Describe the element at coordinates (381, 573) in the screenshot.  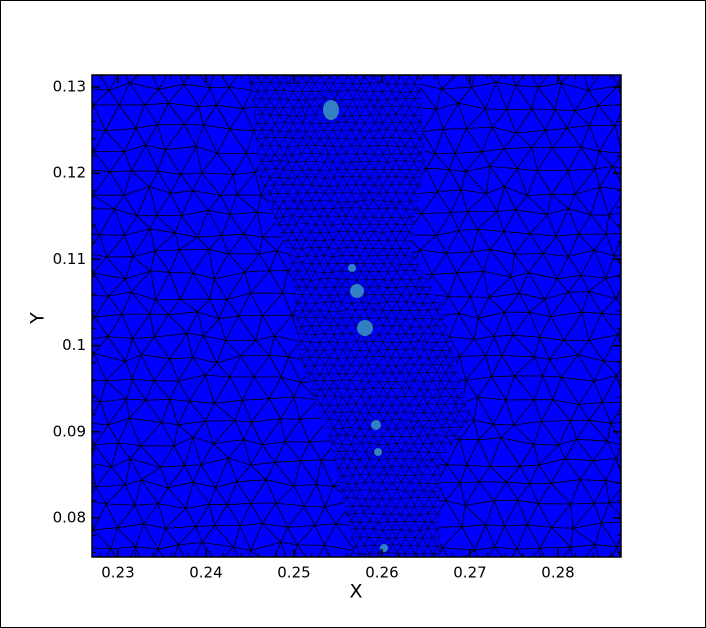
I see `x-tick-label: 0.26` at that location.